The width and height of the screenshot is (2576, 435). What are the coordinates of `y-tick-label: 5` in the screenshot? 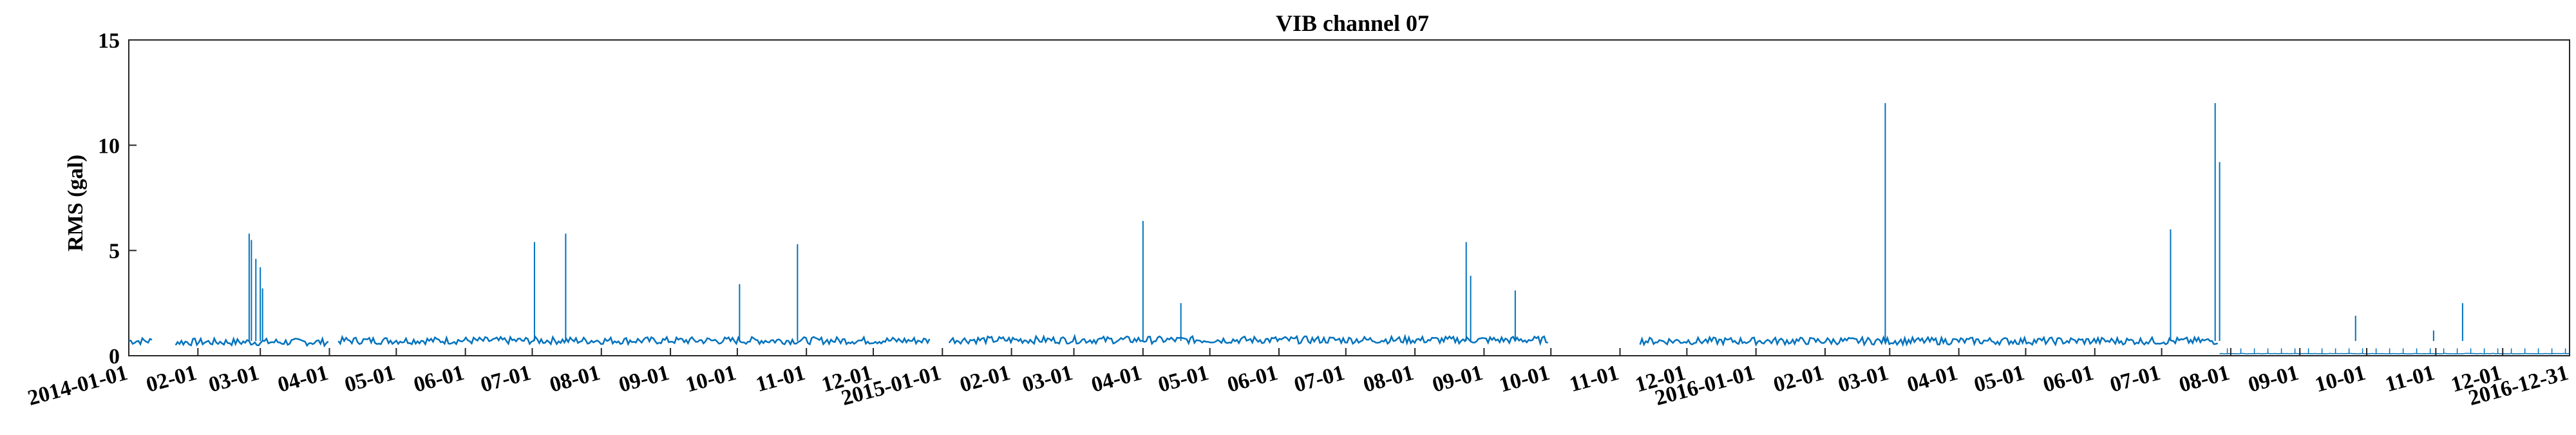 It's located at (115, 252).